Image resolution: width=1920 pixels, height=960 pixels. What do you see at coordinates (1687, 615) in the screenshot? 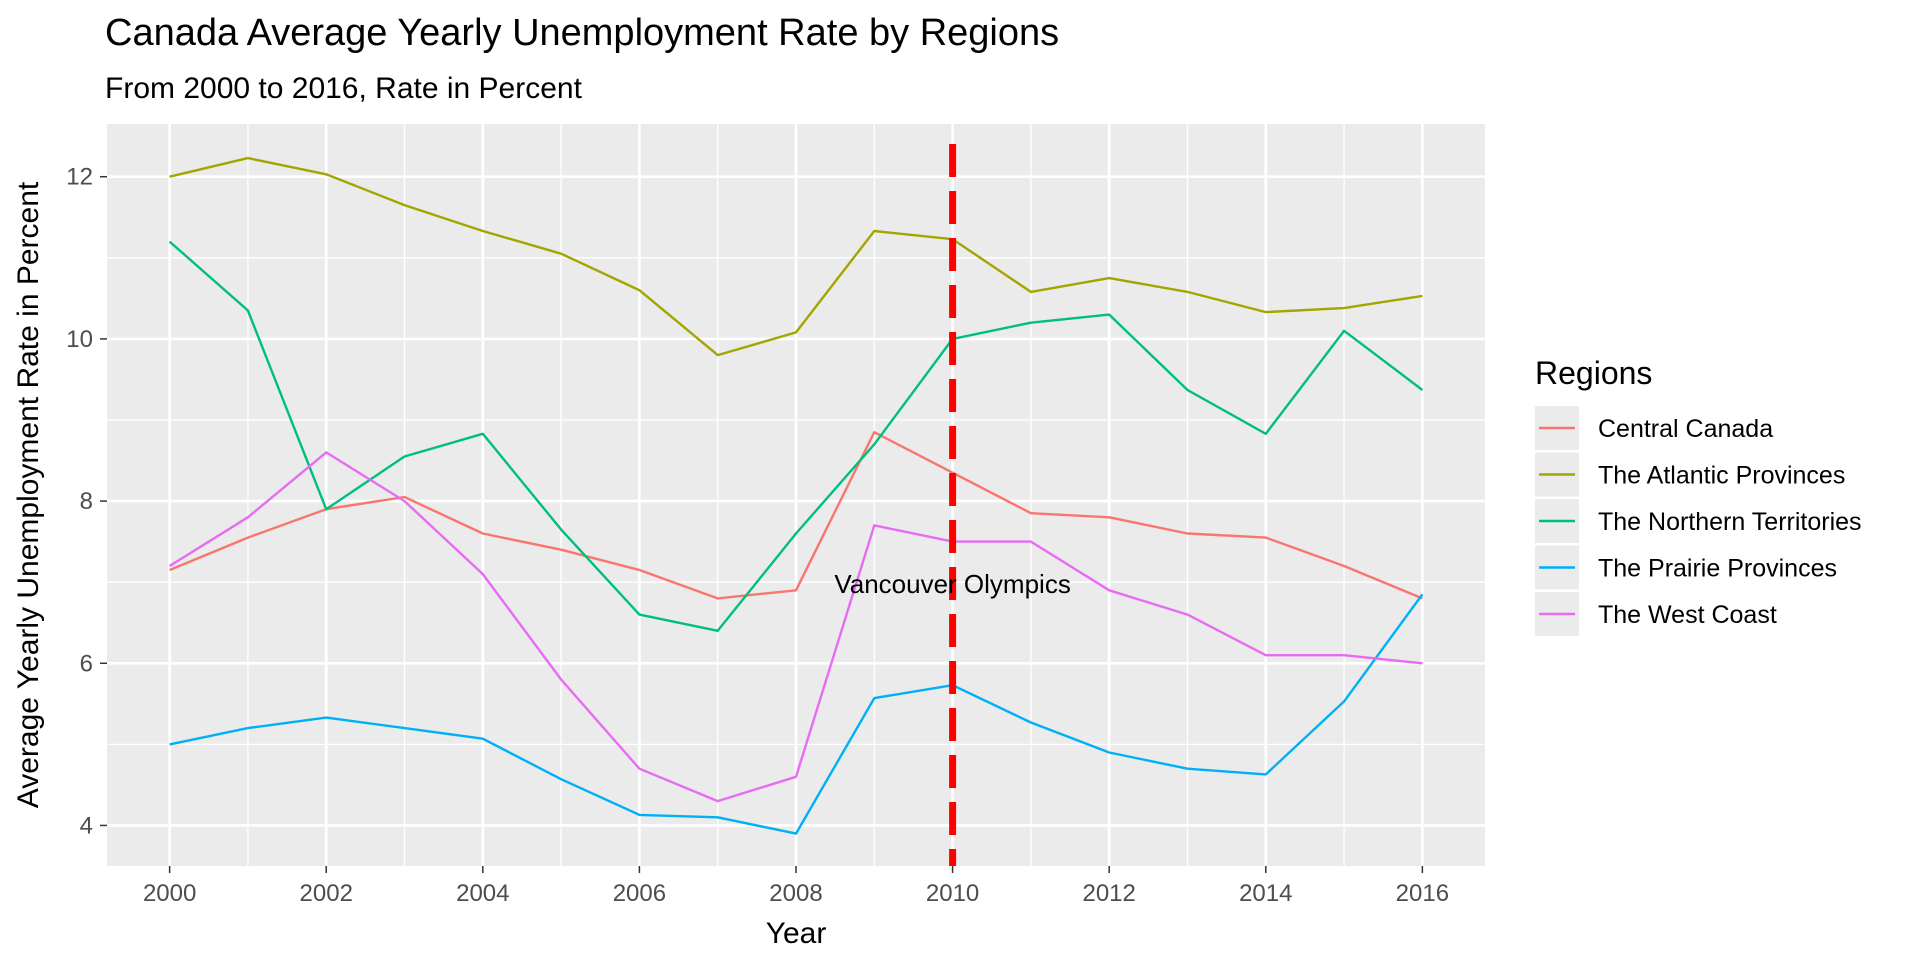
I see `legend-label-the-west-coast: The West Coast` at bounding box center [1687, 615].